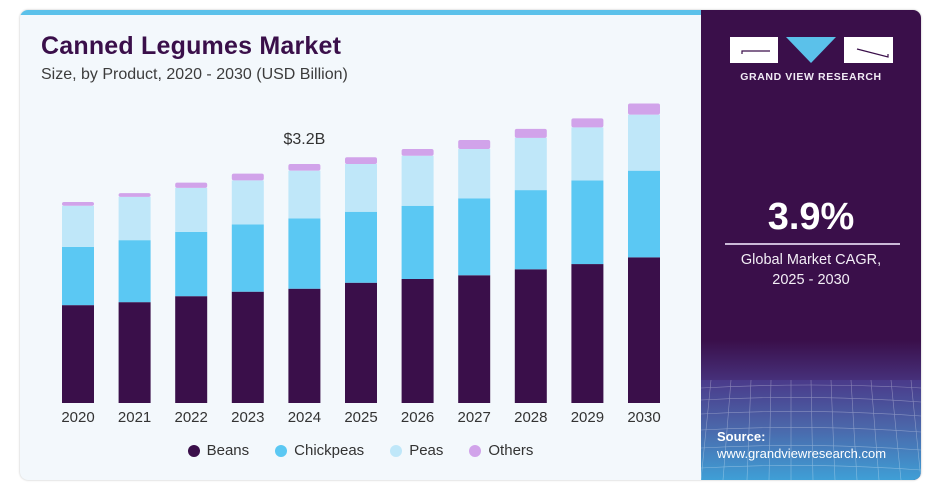 This screenshot has width=931, height=493. What do you see at coordinates (511, 450) in the screenshot?
I see `legend-label-others: Others` at bounding box center [511, 450].